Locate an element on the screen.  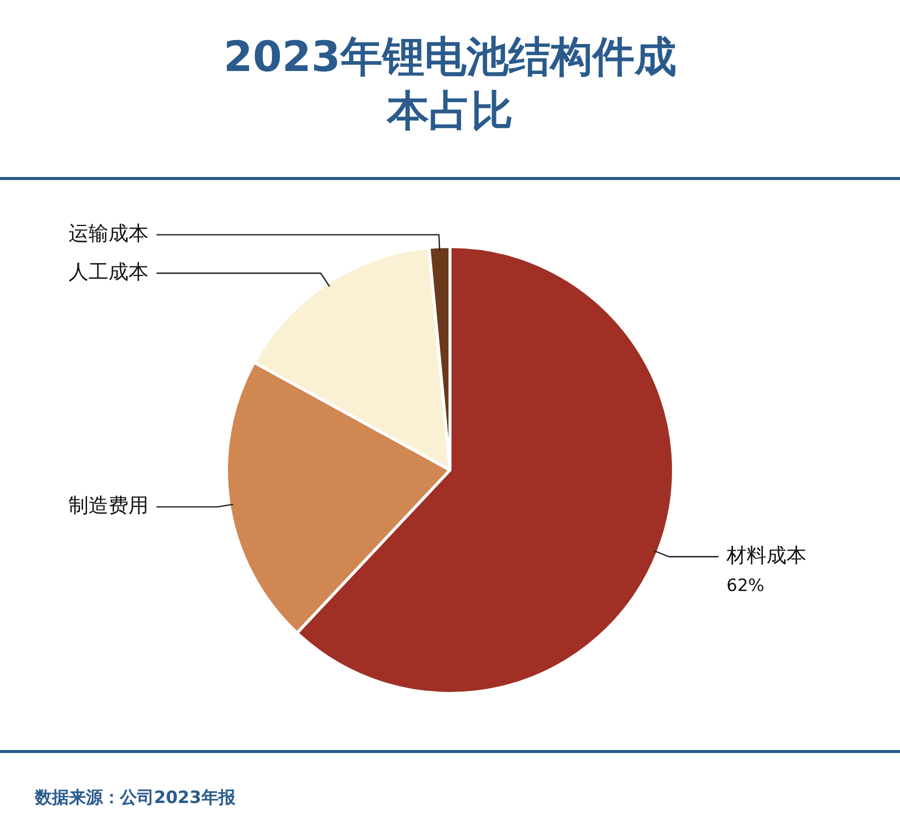
slice-label: 运输成本 is located at coordinates (108, 232).